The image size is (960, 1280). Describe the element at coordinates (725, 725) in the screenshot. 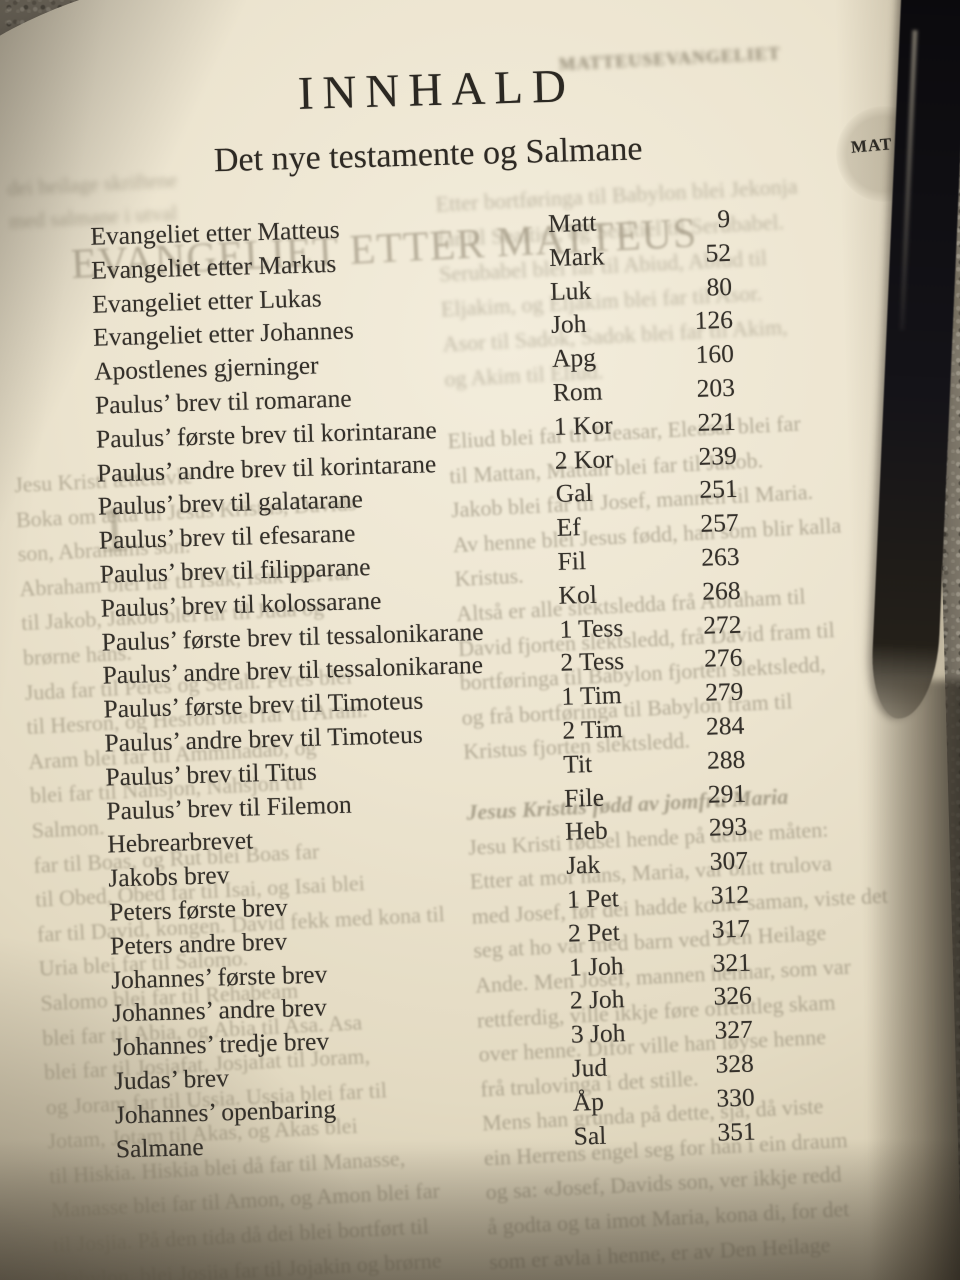

I see `toc-entry-page-number: 284` at that location.